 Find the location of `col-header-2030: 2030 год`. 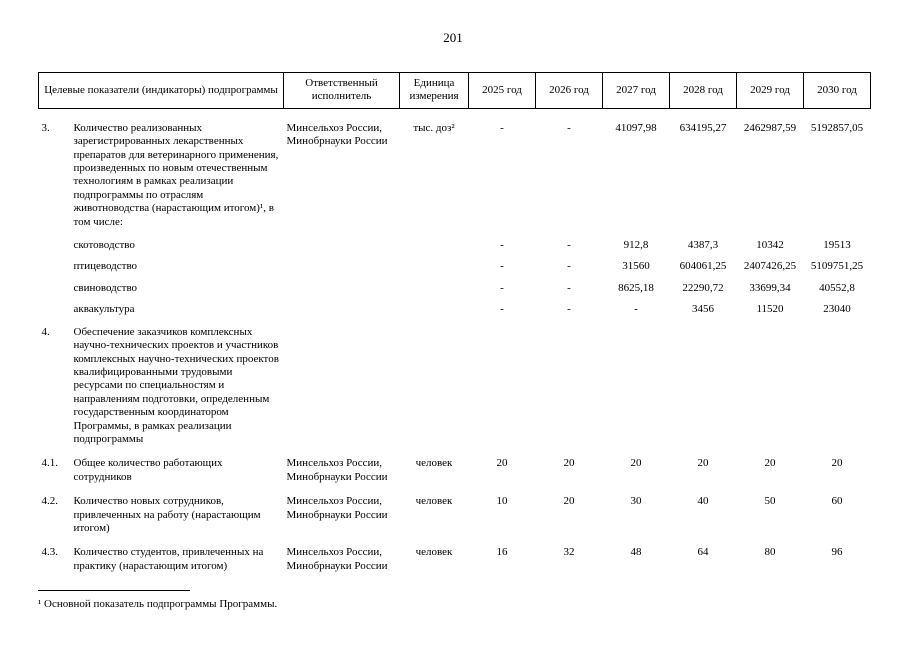

col-header-2030: 2030 год is located at coordinates (837, 90).